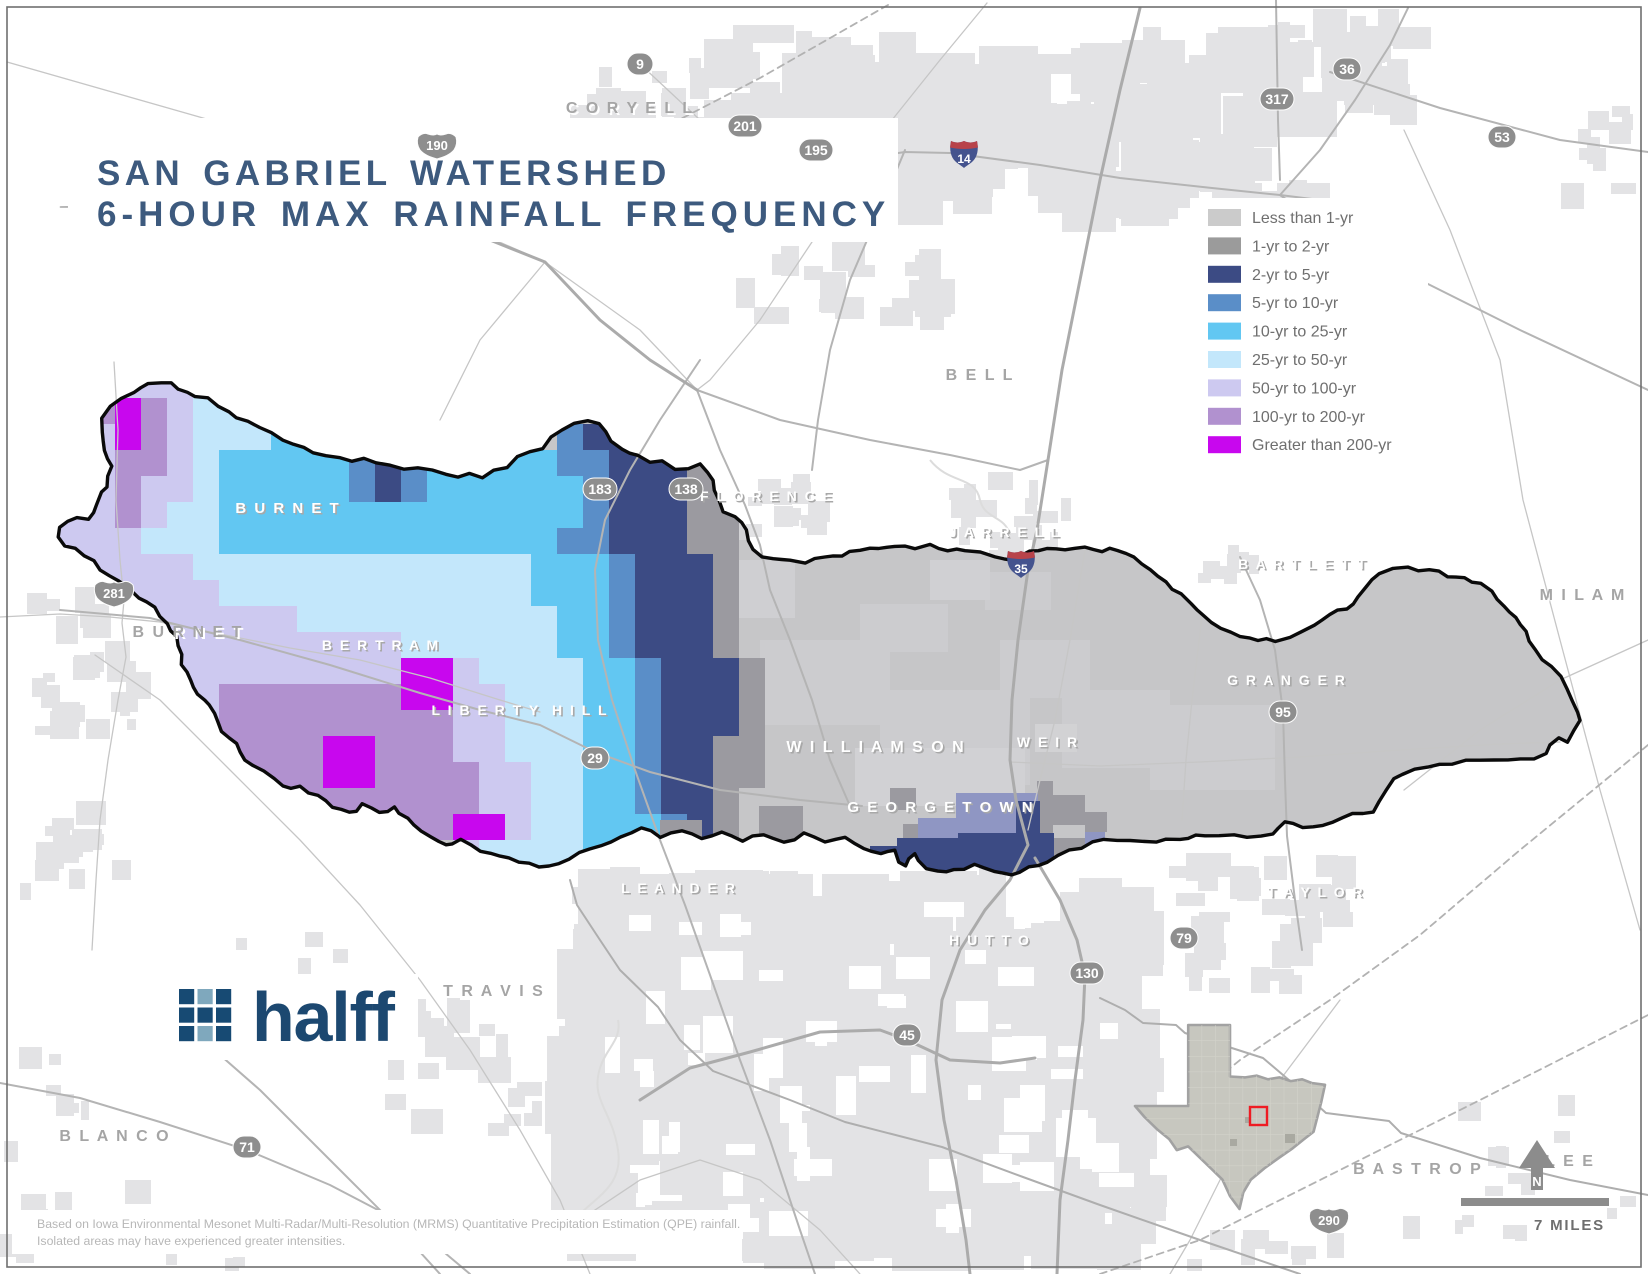 The width and height of the screenshot is (1648, 1274). What do you see at coordinates (1087, 973) in the screenshot?
I see `svg-text: 130` at bounding box center [1087, 973].